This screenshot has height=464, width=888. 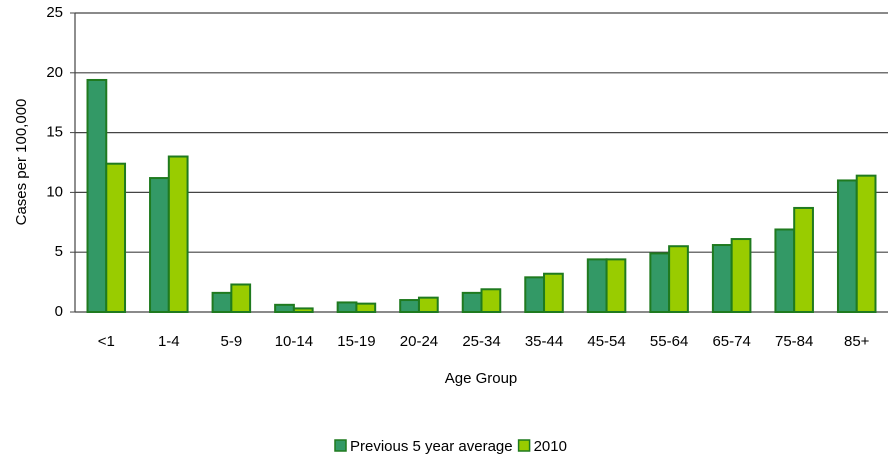 What do you see at coordinates (54, 12) in the screenshot?
I see `y-tick-label: 25` at bounding box center [54, 12].